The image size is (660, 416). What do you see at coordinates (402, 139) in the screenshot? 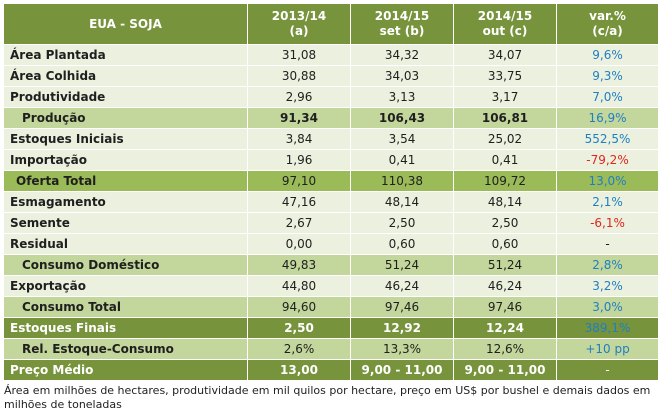
I see `cell-b: 3,54` at bounding box center [402, 139].